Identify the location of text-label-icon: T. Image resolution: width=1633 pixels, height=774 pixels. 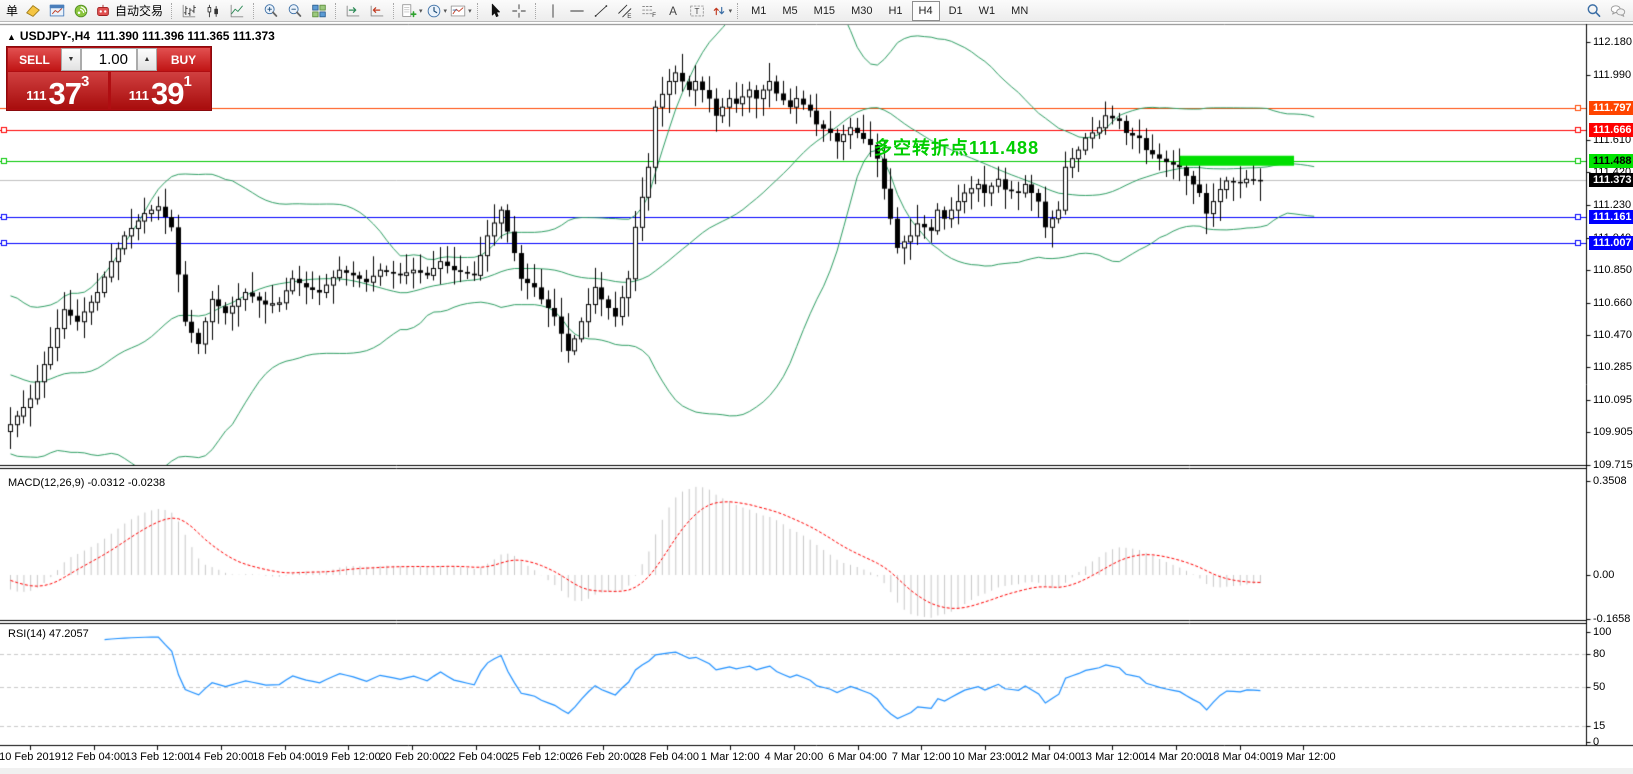
(697, 11).